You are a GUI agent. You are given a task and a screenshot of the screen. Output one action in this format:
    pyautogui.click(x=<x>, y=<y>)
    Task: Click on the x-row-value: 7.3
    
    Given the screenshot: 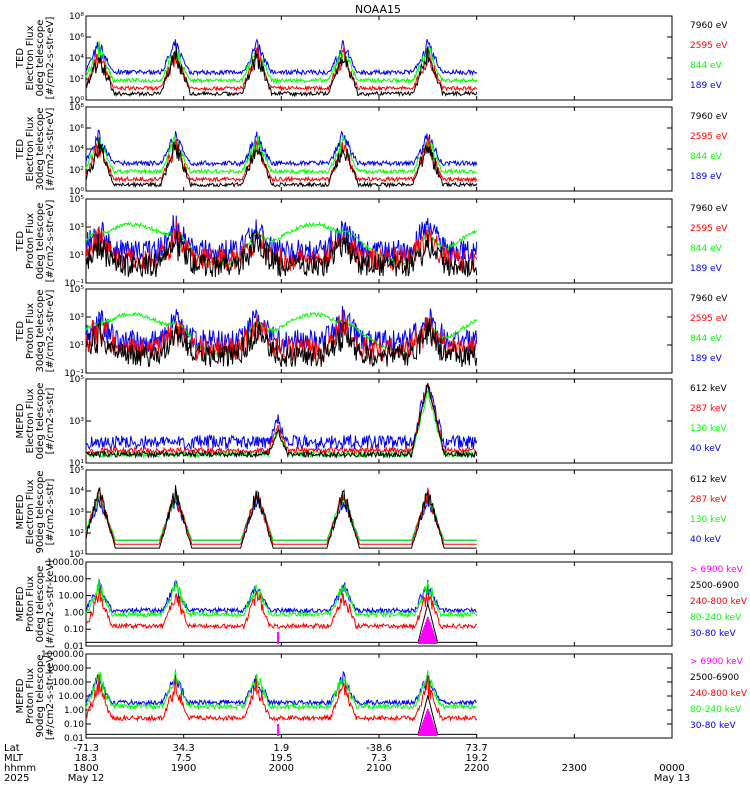 What is the action you would take?
    pyautogui.click(x=379, y=758)
    